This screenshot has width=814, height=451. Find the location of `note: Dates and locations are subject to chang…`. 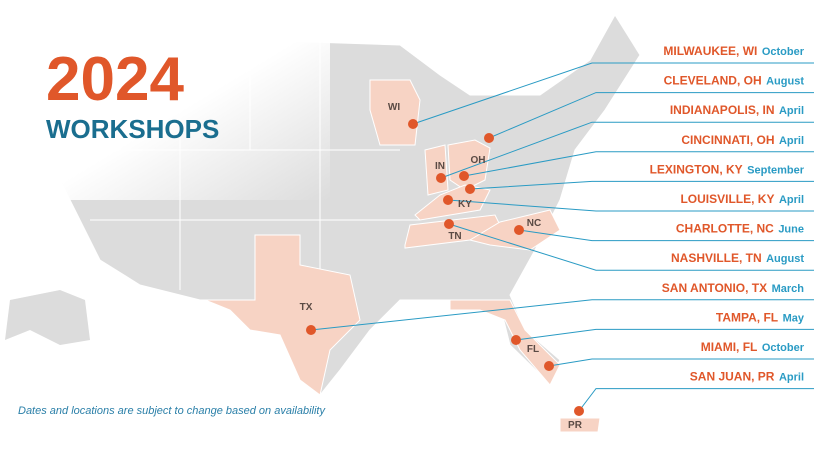

note: Dates and locations are subject to chang… is located at coordinates (172, 411).